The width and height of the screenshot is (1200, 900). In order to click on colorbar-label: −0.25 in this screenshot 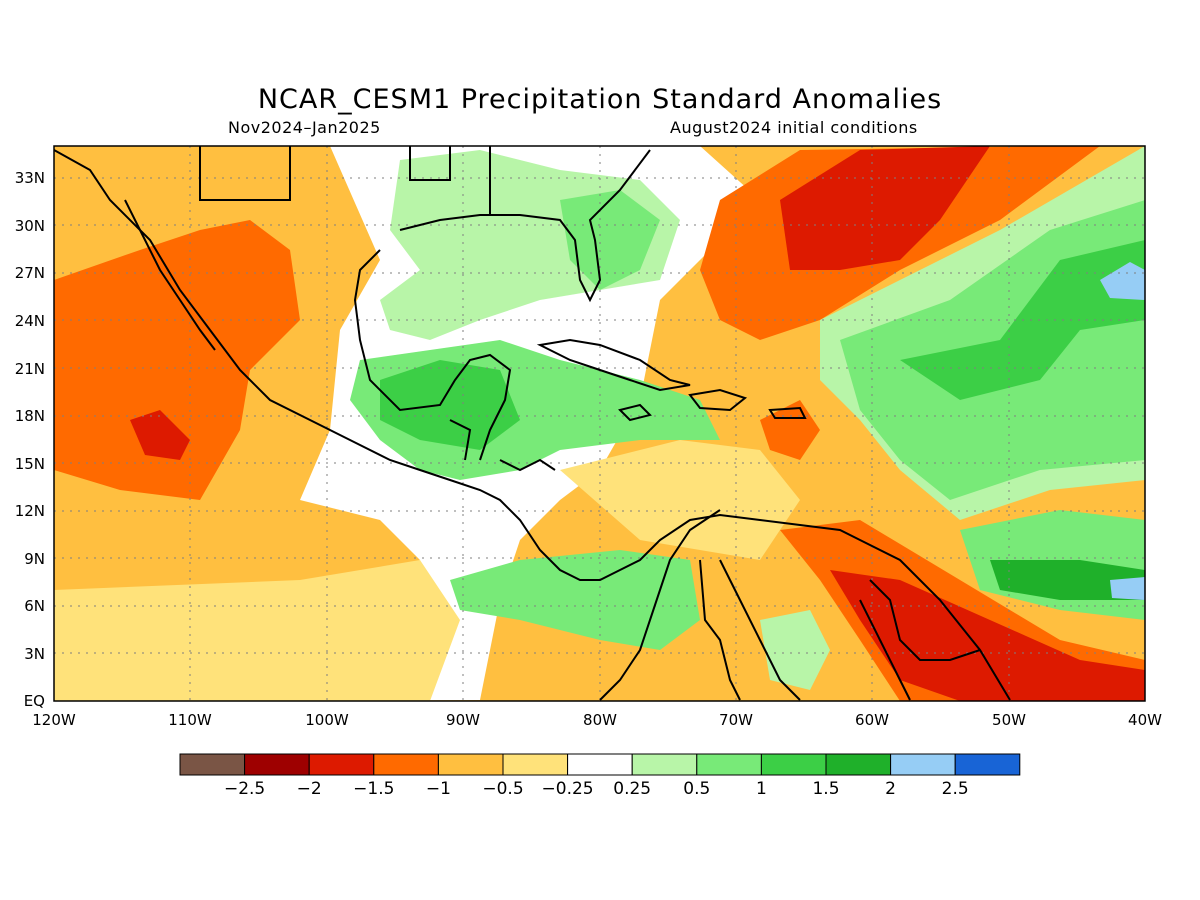, I will do `click(568, 789)`.